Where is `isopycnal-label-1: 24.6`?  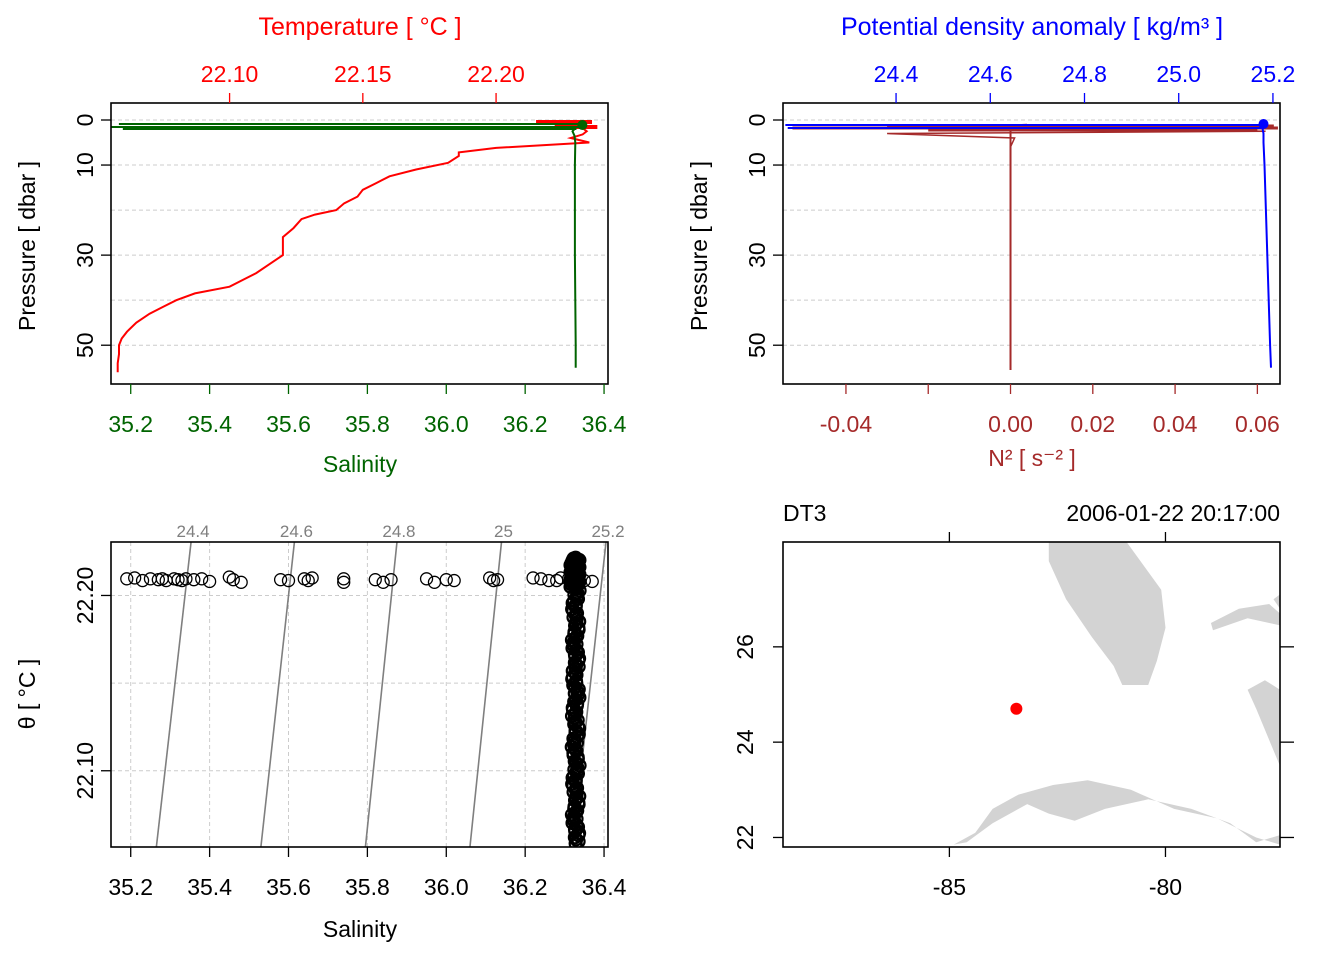
isopycnal-label-1: 24.6 is located at coordinates (296, 531).